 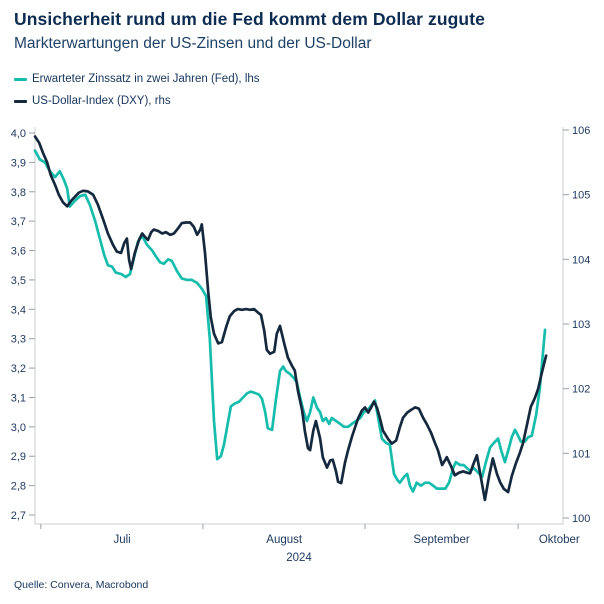 What do you see at coordinates (581, 519) in the screenshot?
I see `right-axis-tick-label: 100` at bounding box center [581, 519].